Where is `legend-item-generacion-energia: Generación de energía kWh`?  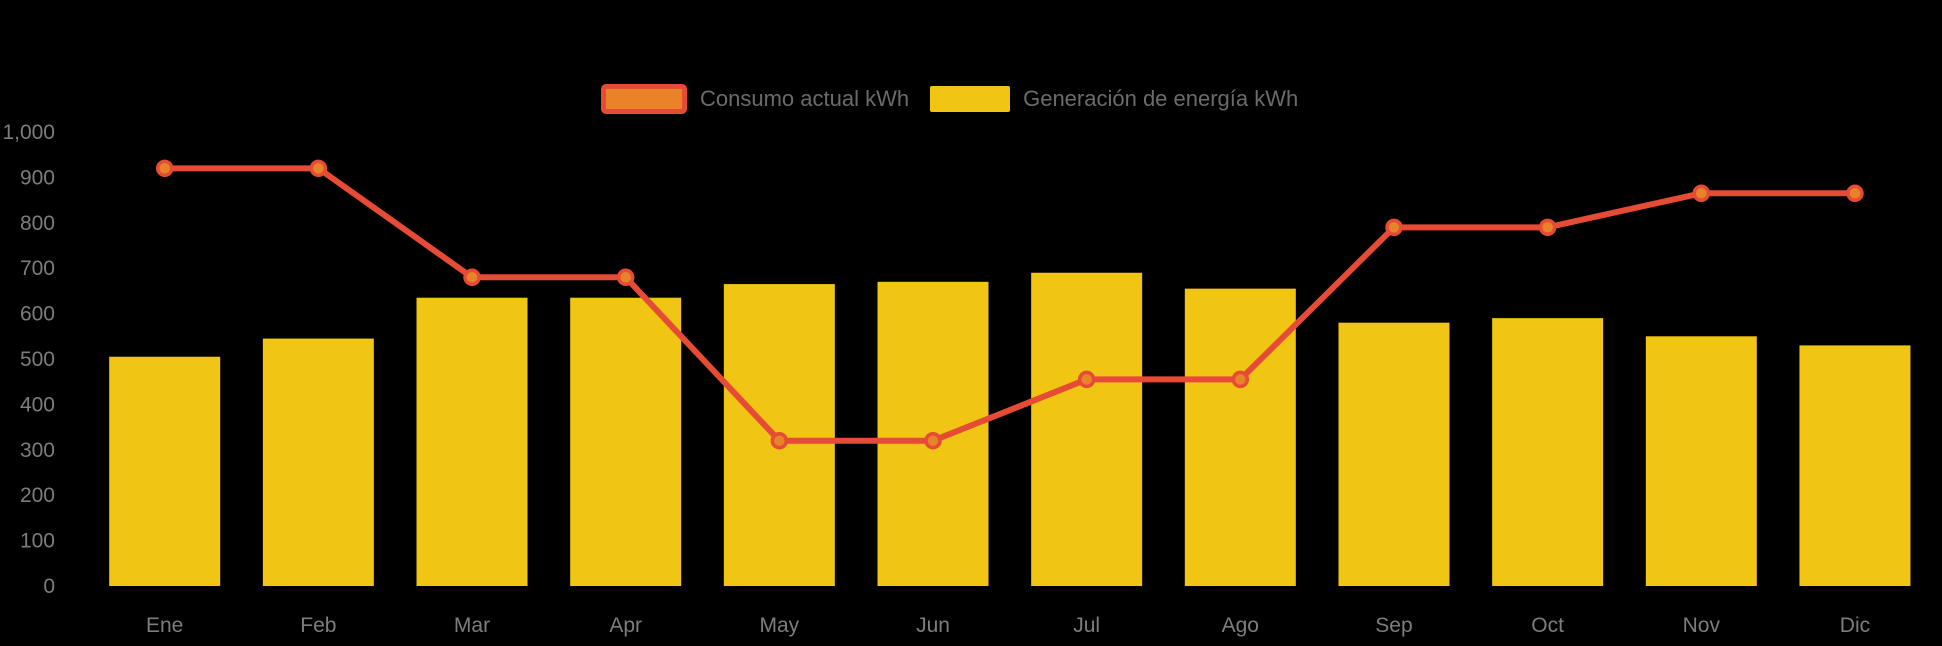 legend-item-generacion-energia: Generación de energía kWh is located at coordinates (1114, 99).